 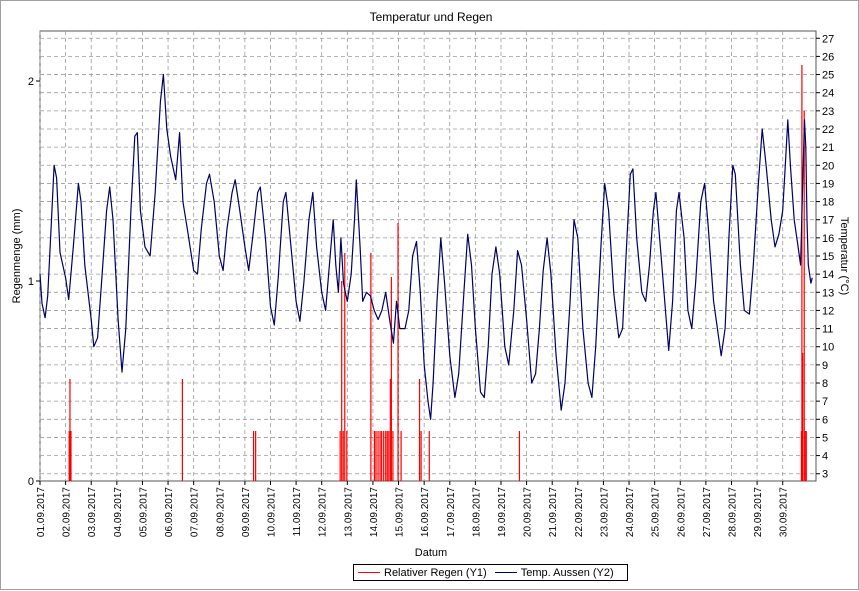 I want to click on x-tick-label: 04.09.2017, so click(x=118, y=512).